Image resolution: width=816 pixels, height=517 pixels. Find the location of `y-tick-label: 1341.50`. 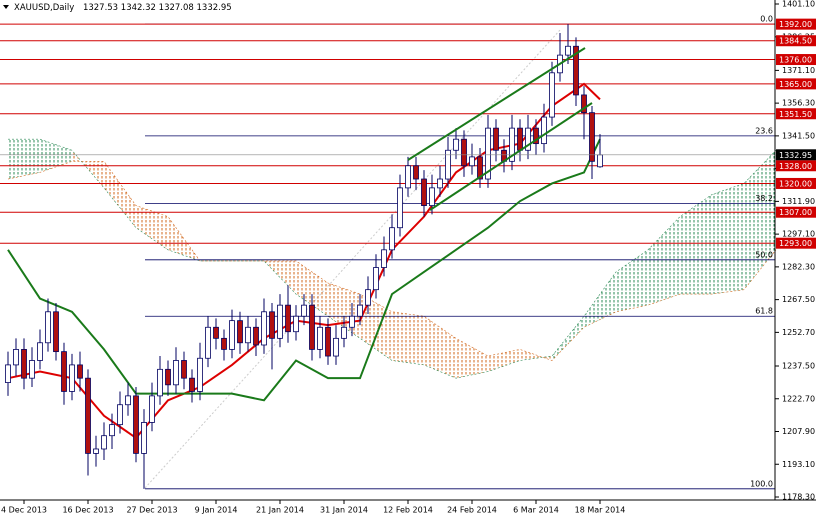

y-tick-label: 1341.50 is located at coordinates (798, 135).